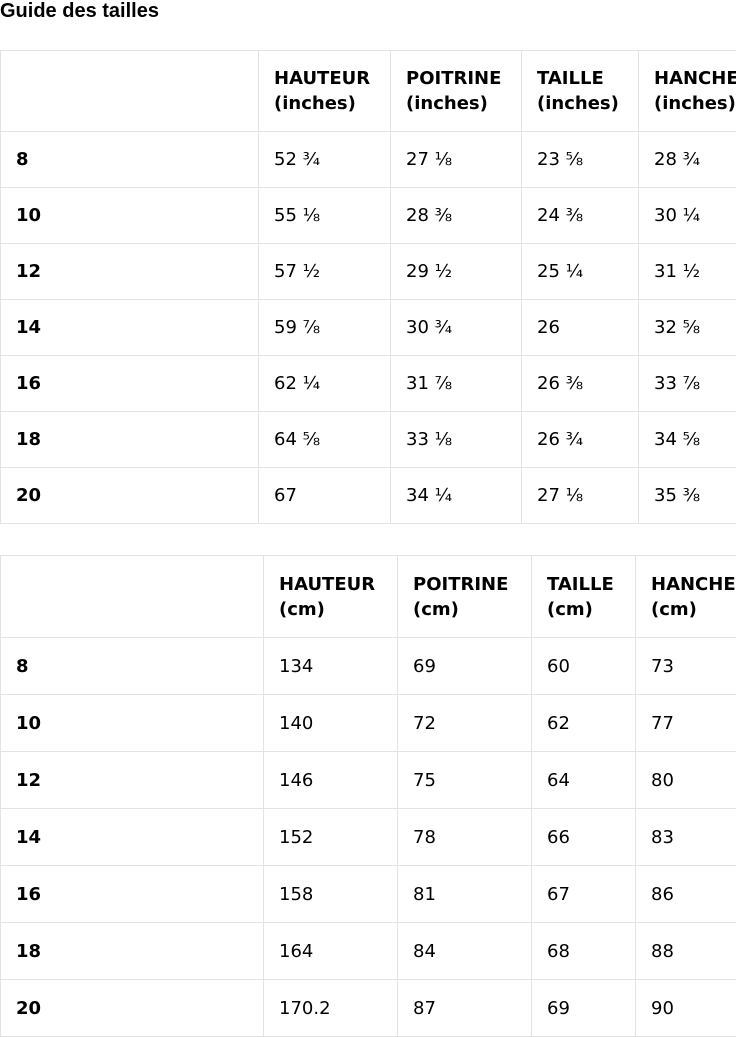 Image resolution: width=736 pixels, height=1037 pixels. Describe the element at coordinates (687, 160) in the screenshot. I see `measurement: 28 ¾` at that location.